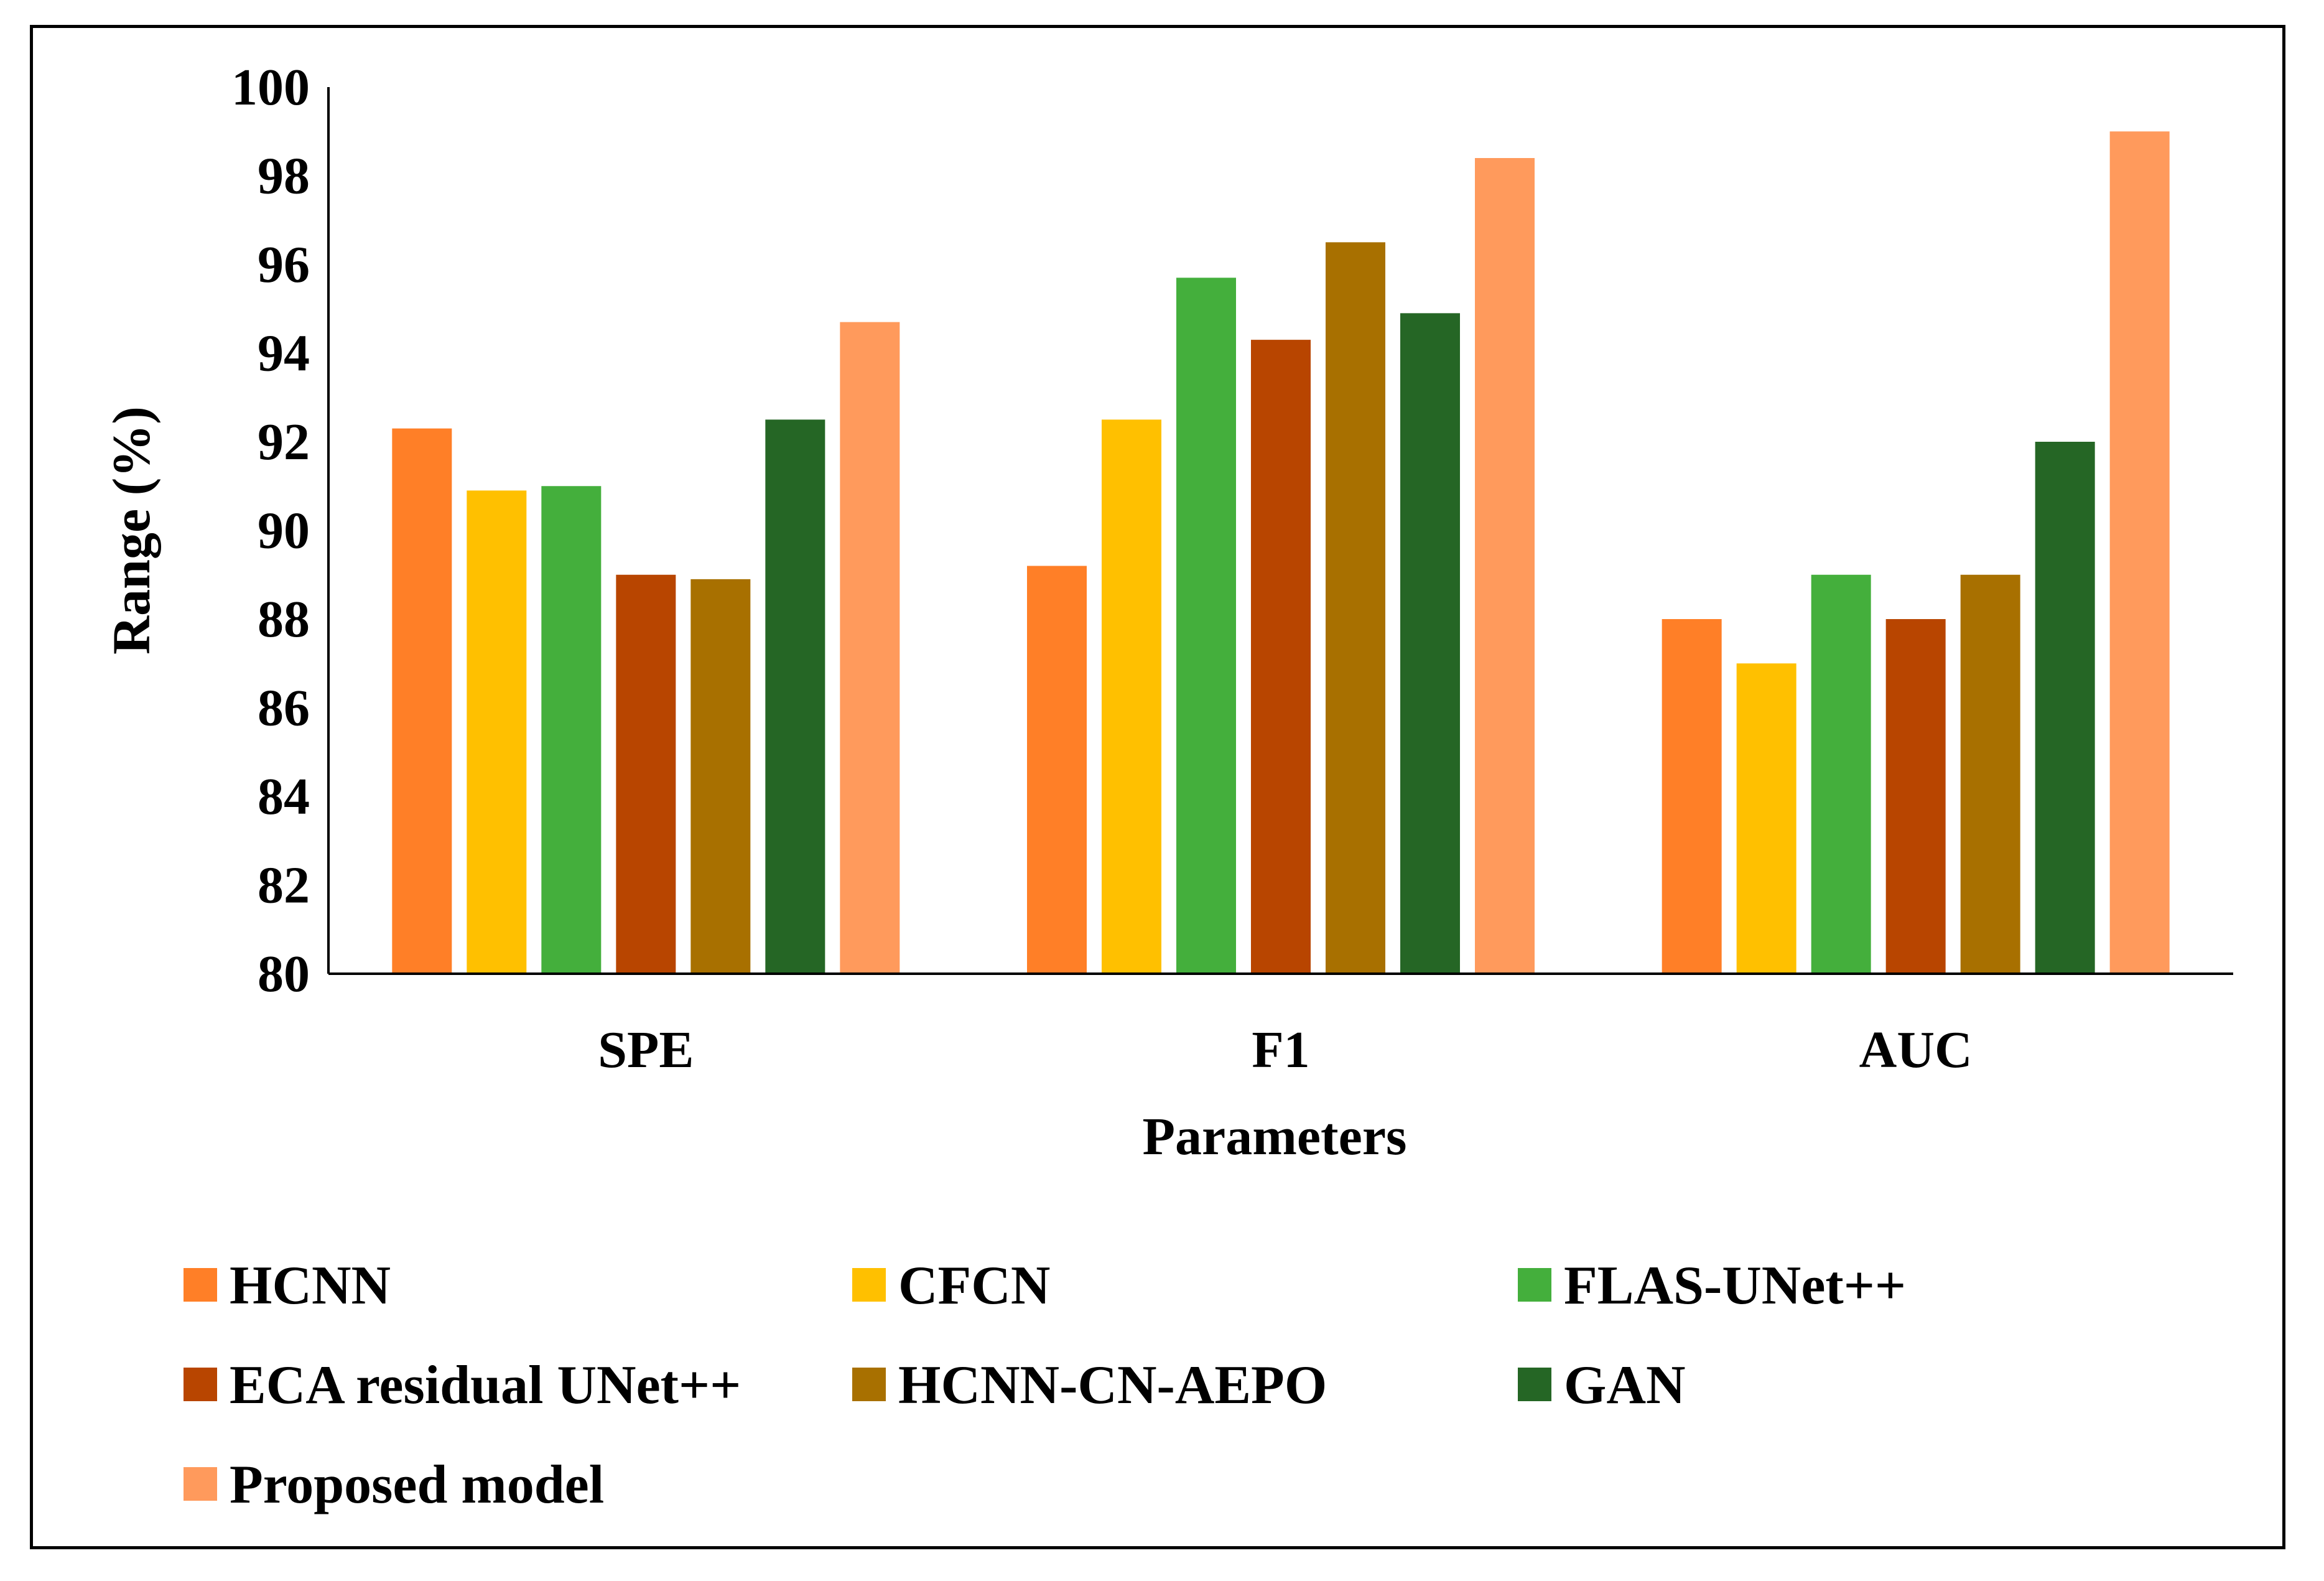  What do you see at coordinates (486, 1385) in the screenshot?
I see `legend-label: ECA residual UNet++` at bounding box center [486, 1385].